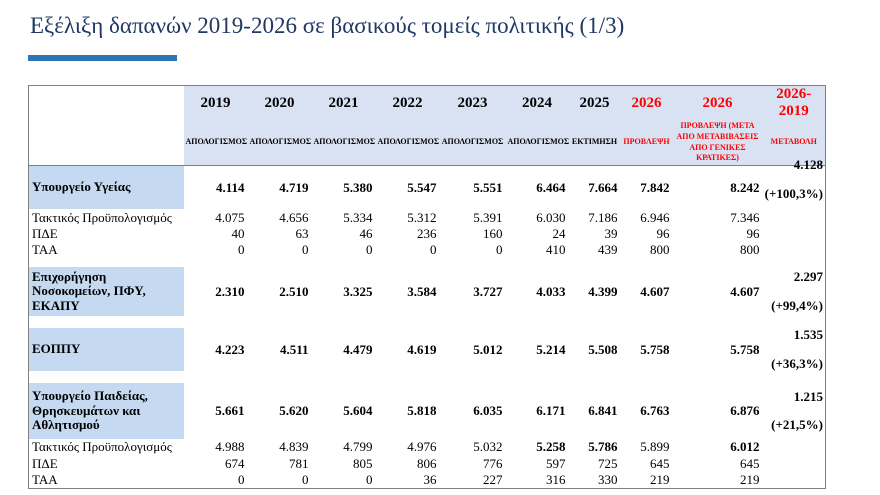 The height and width of the screenshot is (495, 880). I want to click on col-year-2023: 2023, so click(472, 102).